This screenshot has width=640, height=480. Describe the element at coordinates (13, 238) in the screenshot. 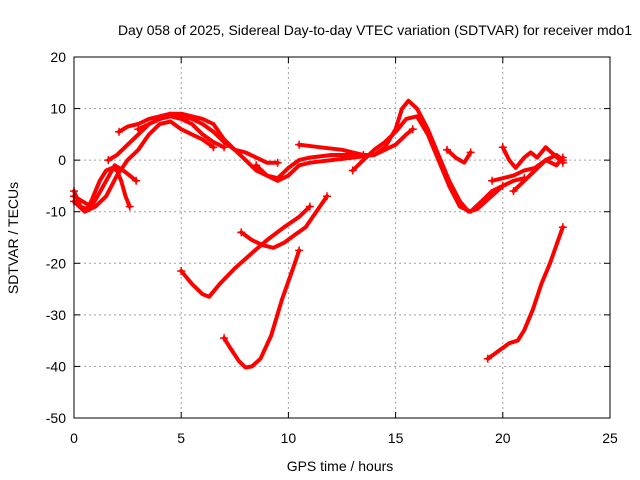

I see `y-axis-label: SDTVAR / TECUs` at that location.